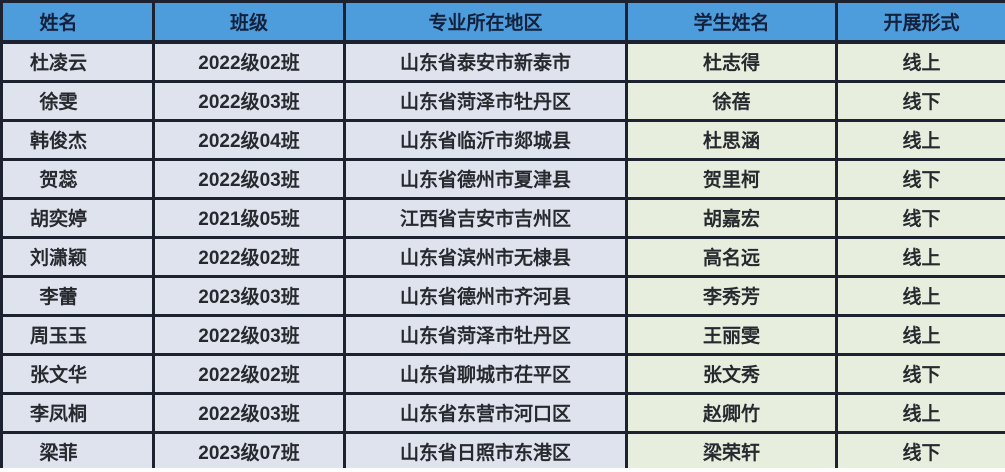  I want to click on cell-student-name: 徐蓓, so click(731, 100).